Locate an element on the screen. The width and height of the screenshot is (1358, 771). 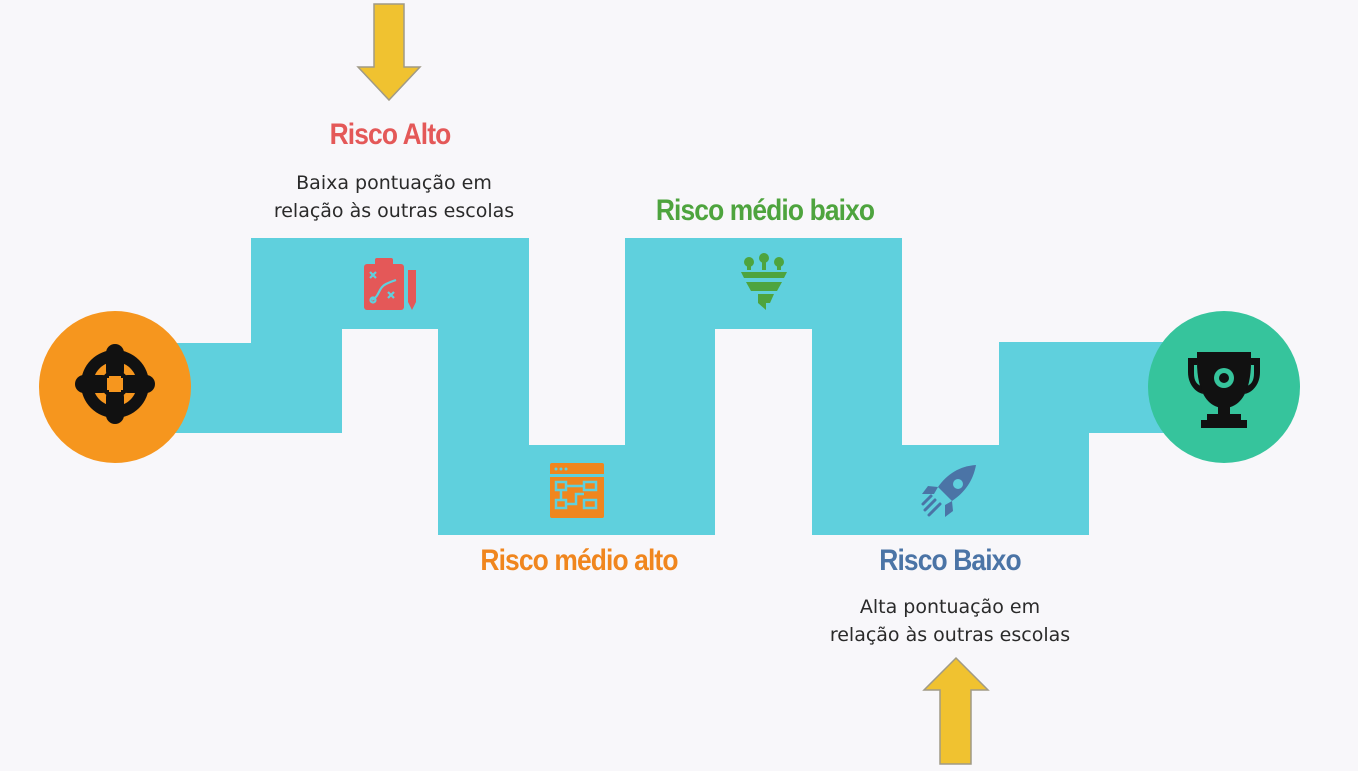
stage-title-risco-medio-baixo: Risco médio baixo is located at coordinates (765, 210).